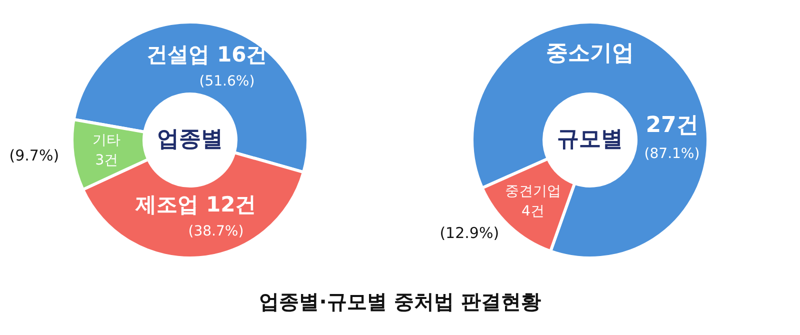 The height and width of the screenshot is (335, 800). What do you see at coordinates (106, 140) in the screenshot?
I see `slice-label: 기타` at bounding box center [106, 140].